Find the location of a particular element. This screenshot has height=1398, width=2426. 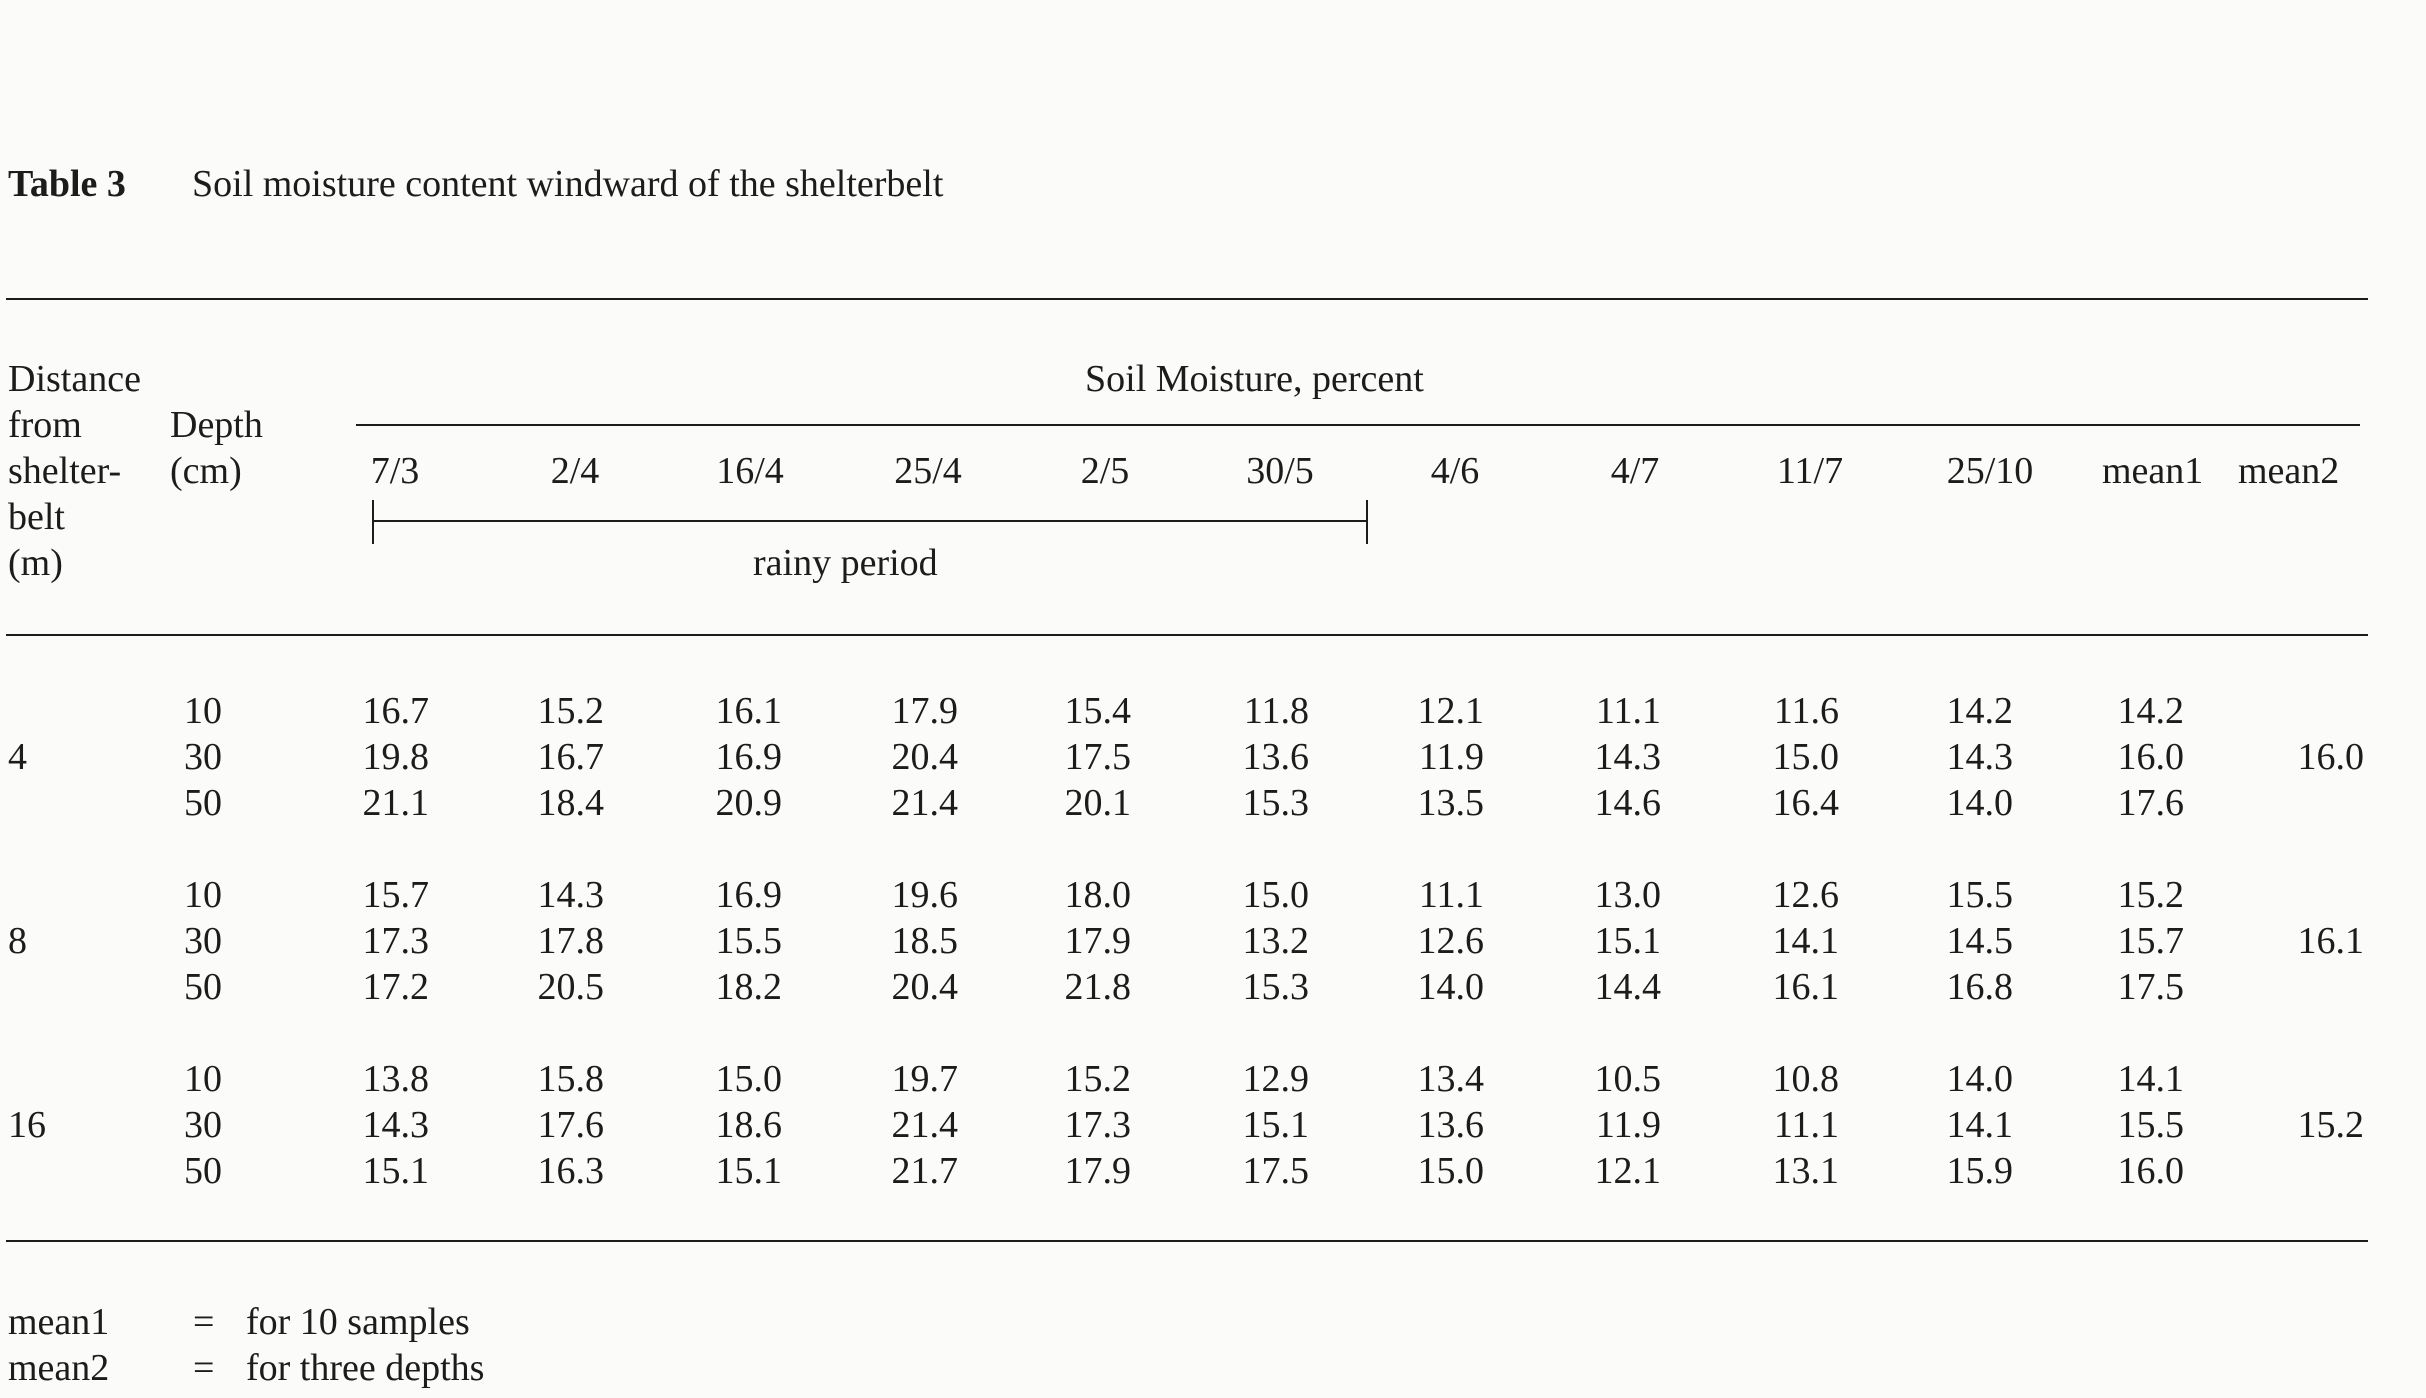

mean2-cell: 16.0 is located at coordinates (2331, 757).